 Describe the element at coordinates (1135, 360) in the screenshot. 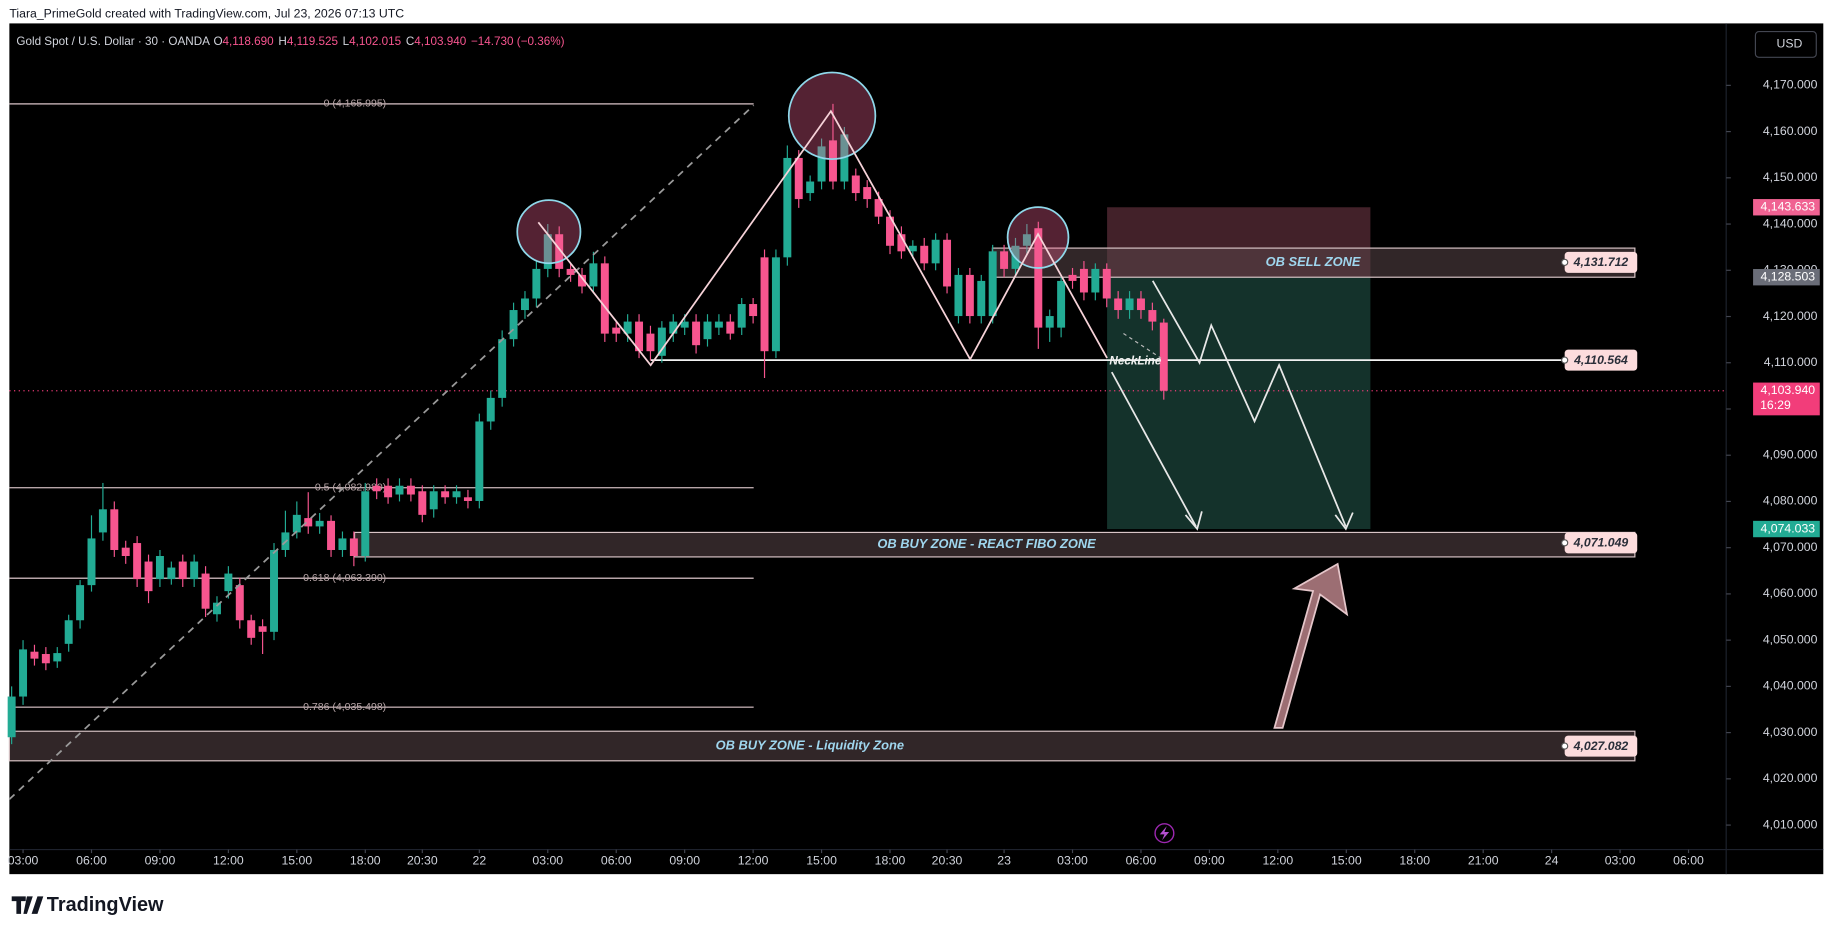

I see `neckline-name: NeckLine` at that location.